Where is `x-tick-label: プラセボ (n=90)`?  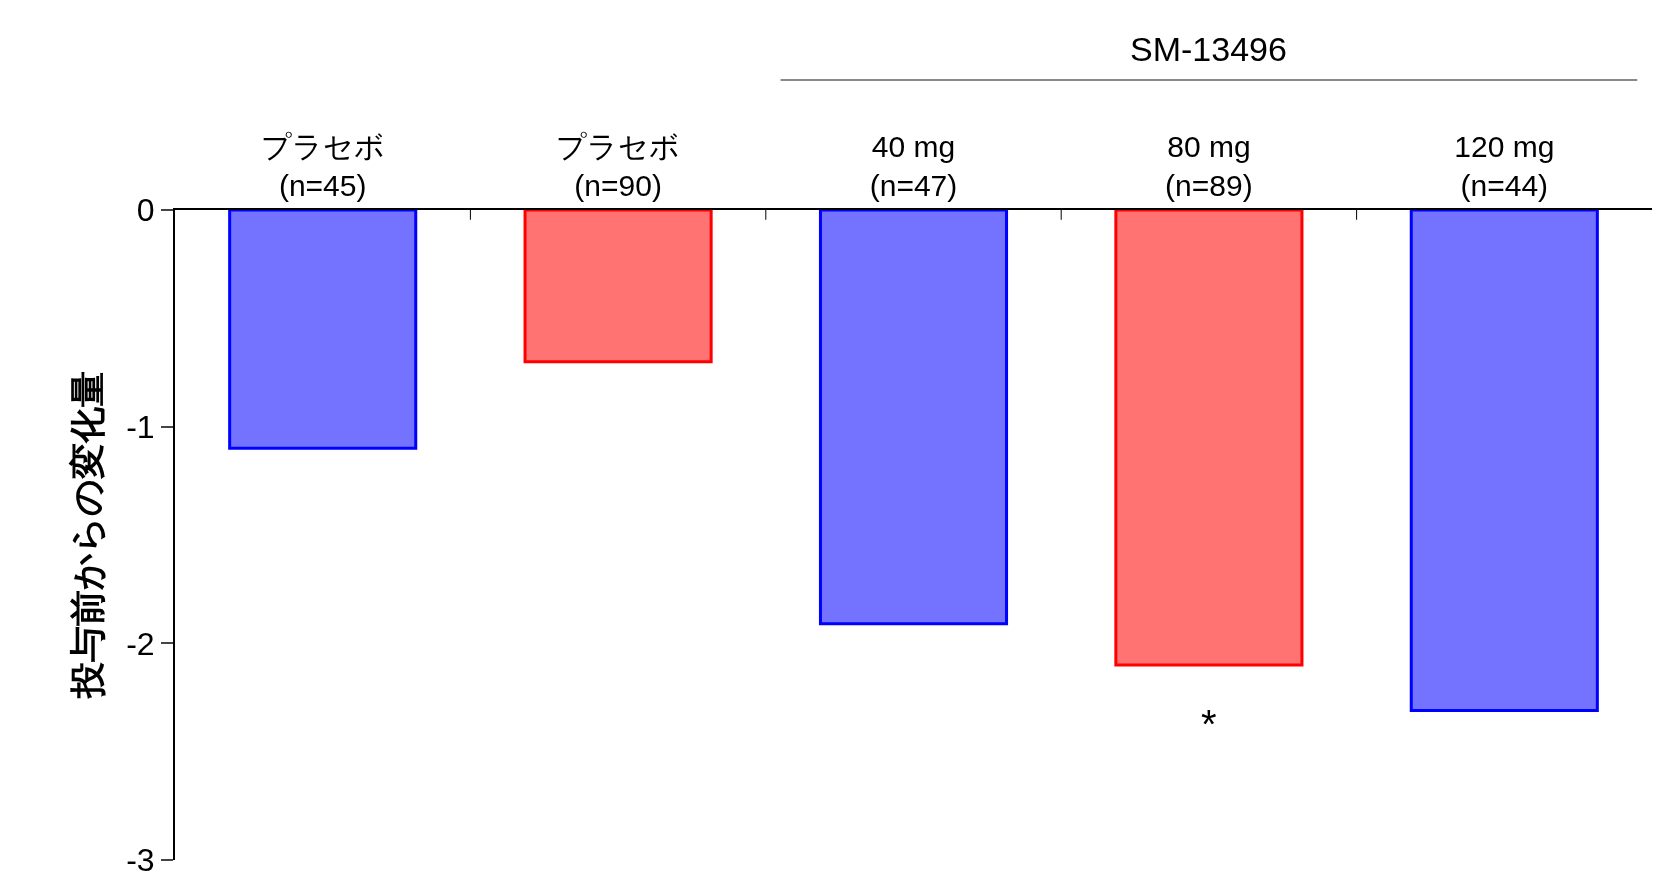
x-tick-label: プラセボ (n=90) is located at coordinates (618, 166).